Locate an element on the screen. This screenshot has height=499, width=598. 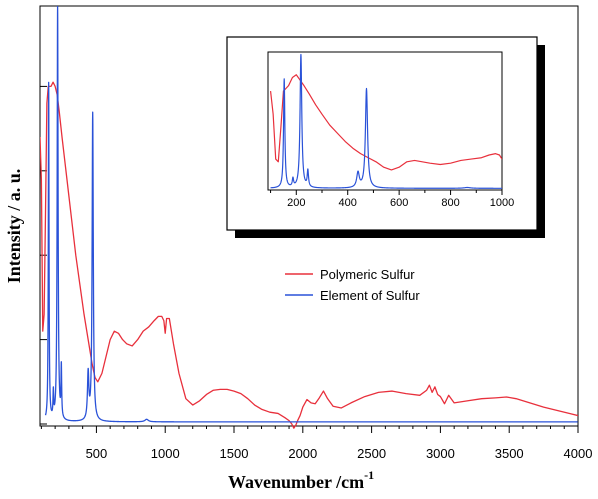
x-tick-label-3500: 3500 is located at coordinates (509, 453).